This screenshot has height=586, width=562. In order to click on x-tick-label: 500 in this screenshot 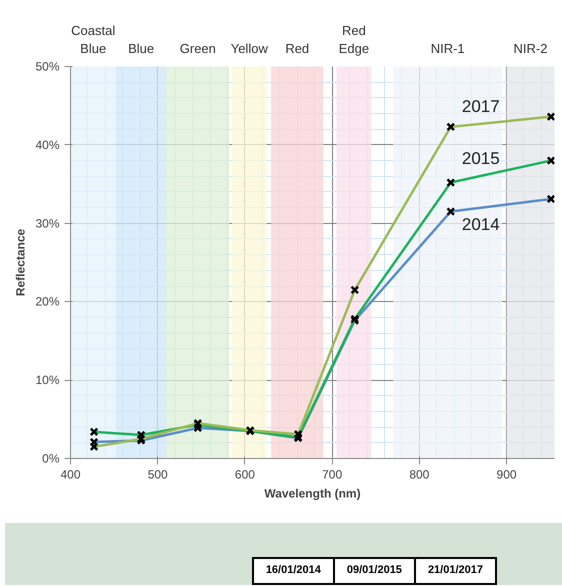, I will do `click(158, 475)`.